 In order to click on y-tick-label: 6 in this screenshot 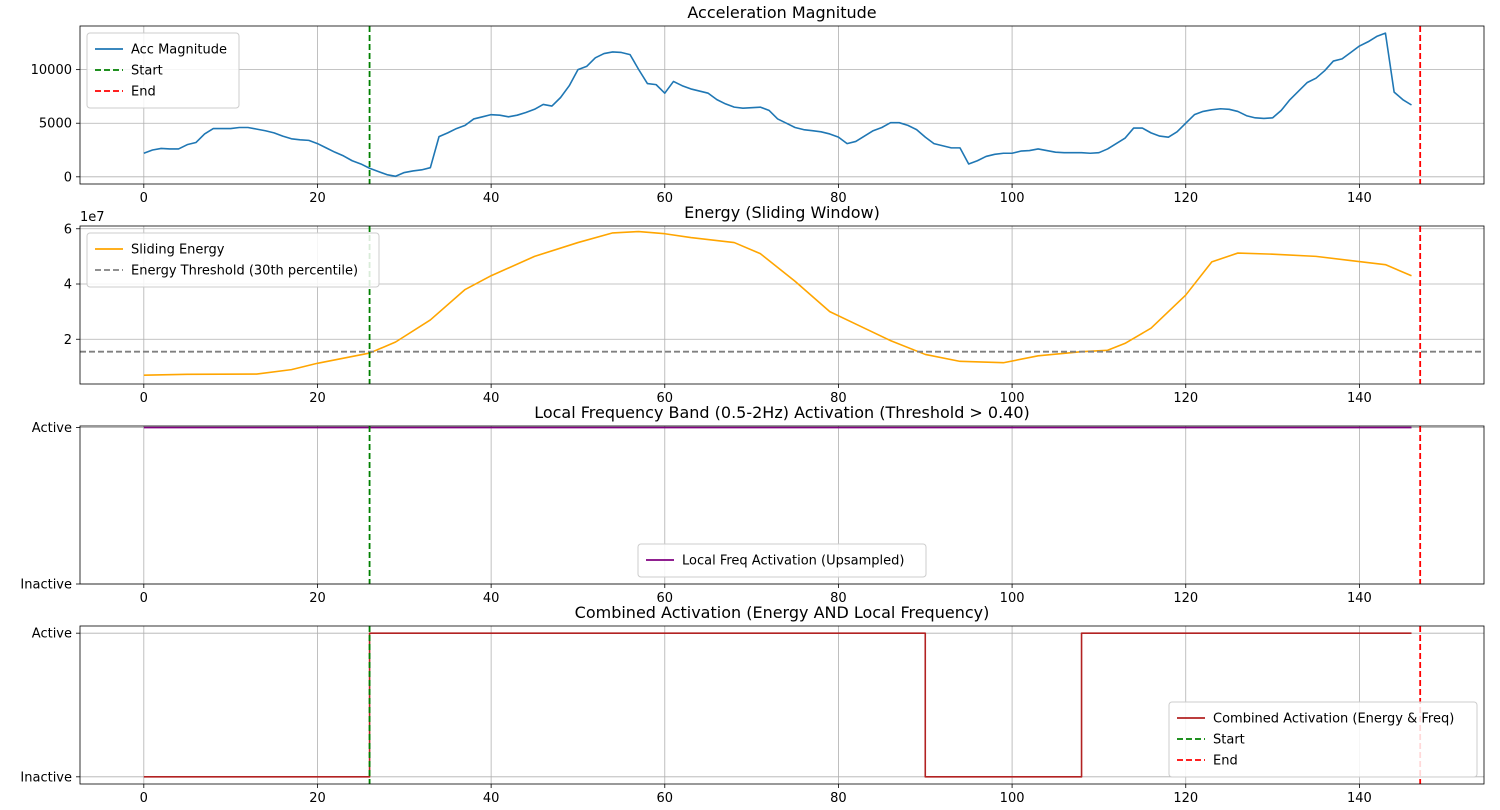, I will do `click(68, 229)`.